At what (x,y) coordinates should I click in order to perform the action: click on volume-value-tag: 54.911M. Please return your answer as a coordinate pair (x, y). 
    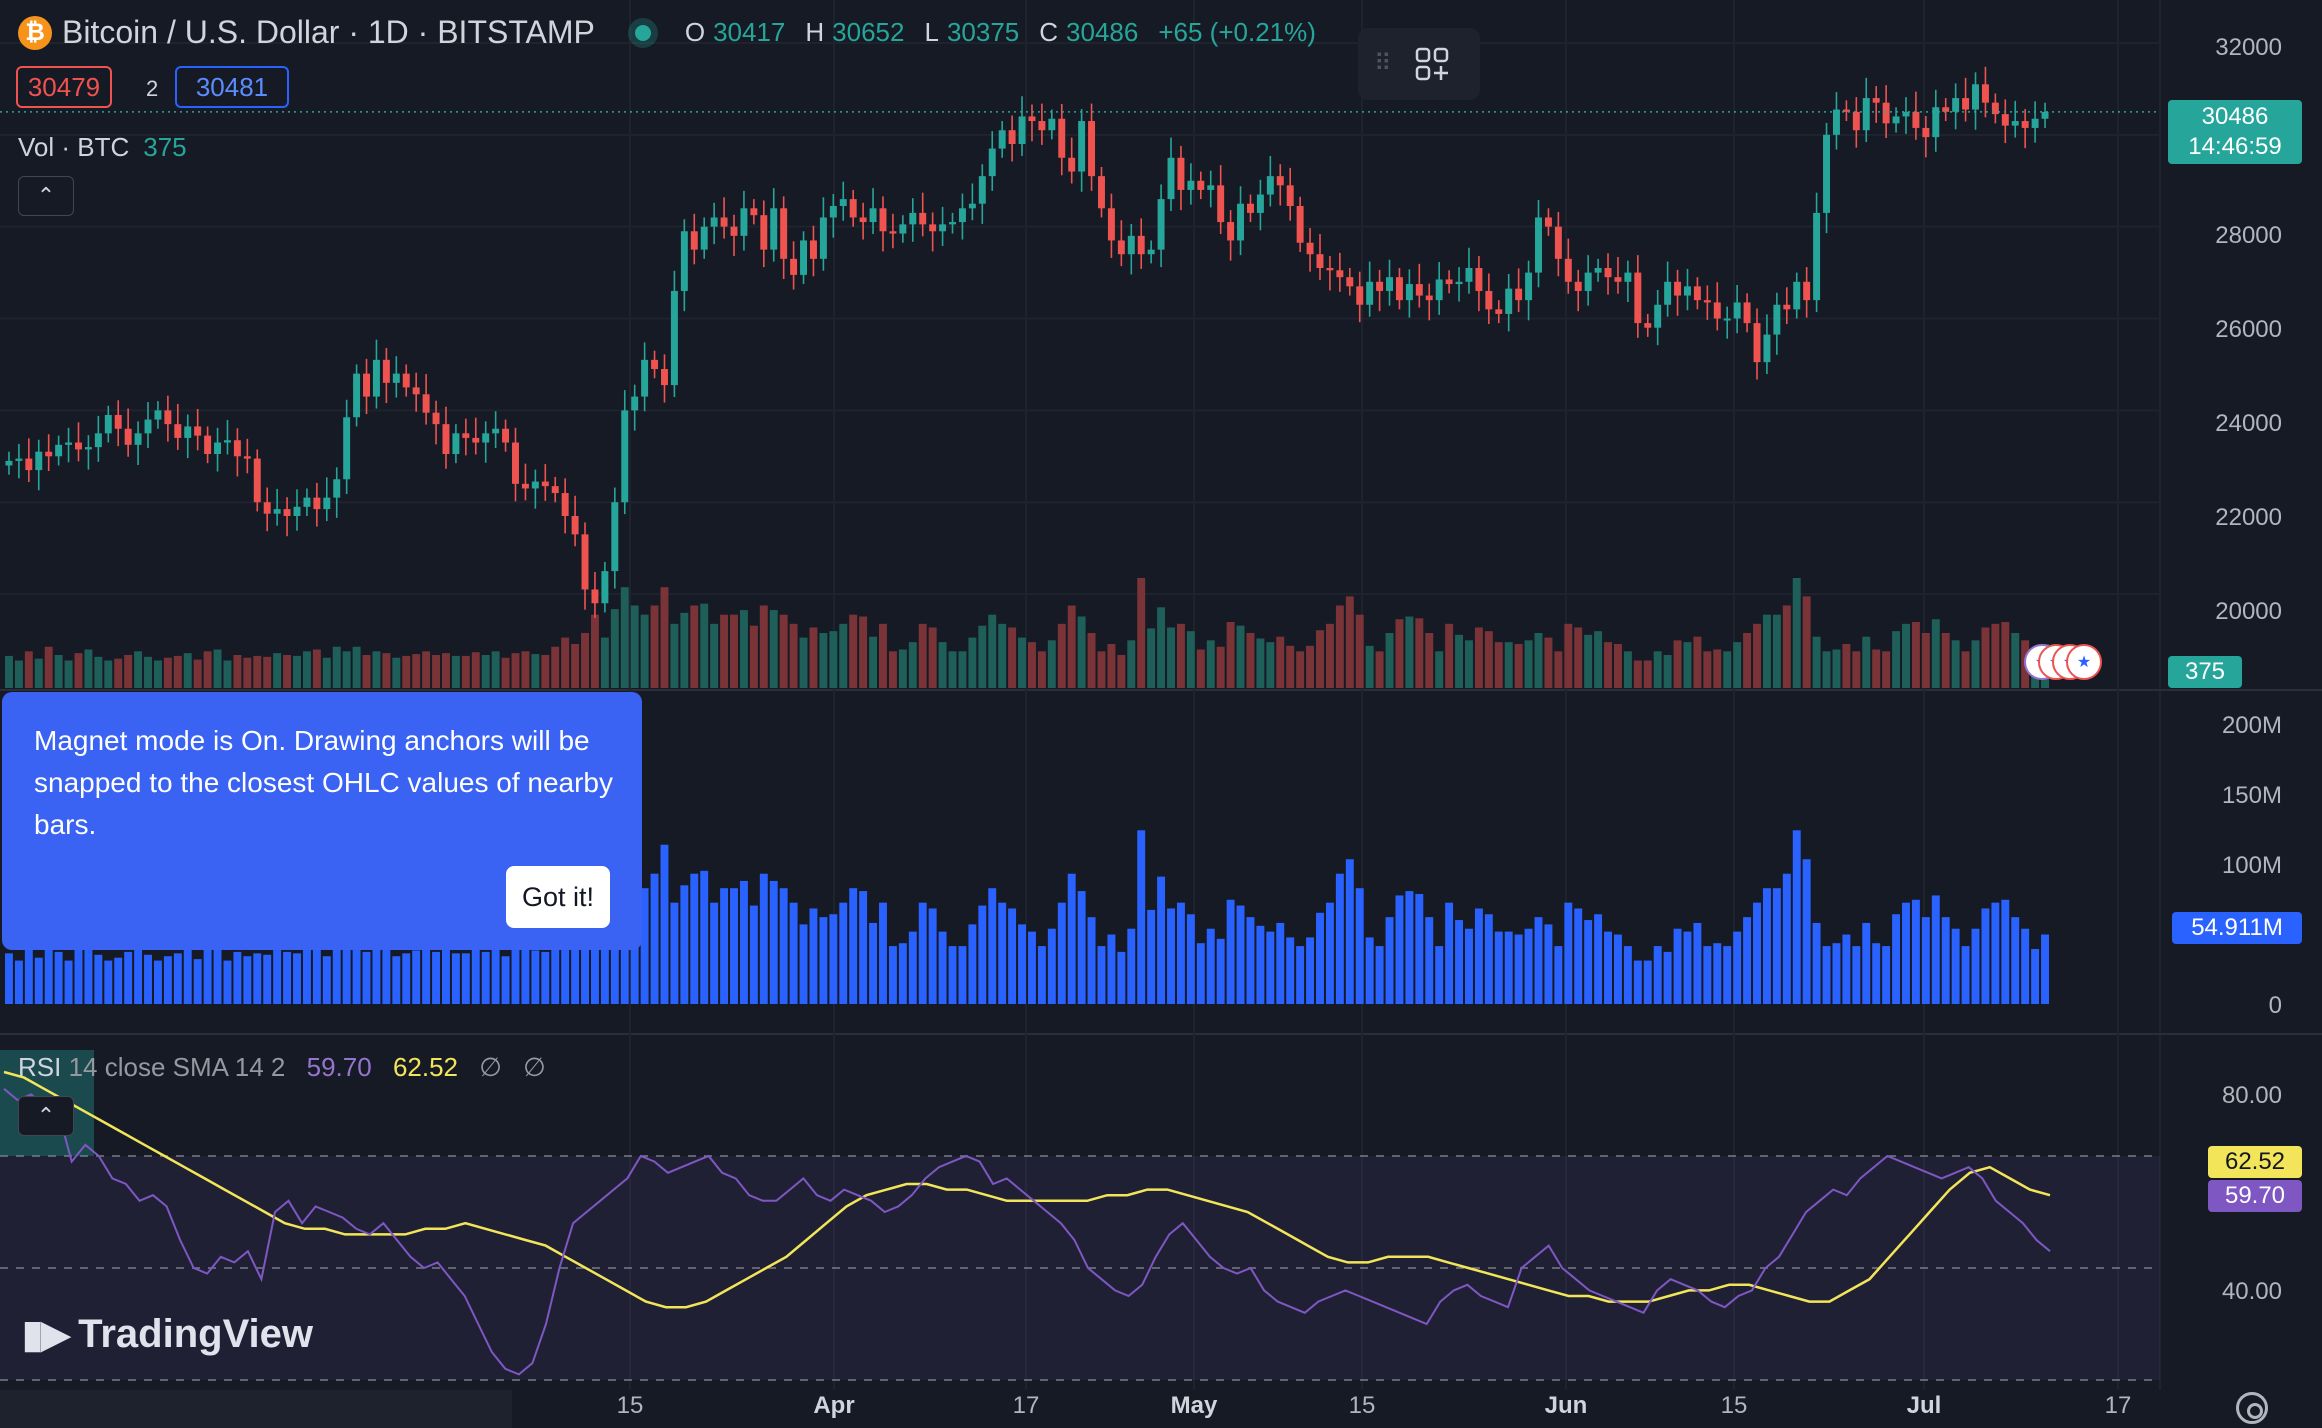
    Looking at the image, I should click on (2237, 928).